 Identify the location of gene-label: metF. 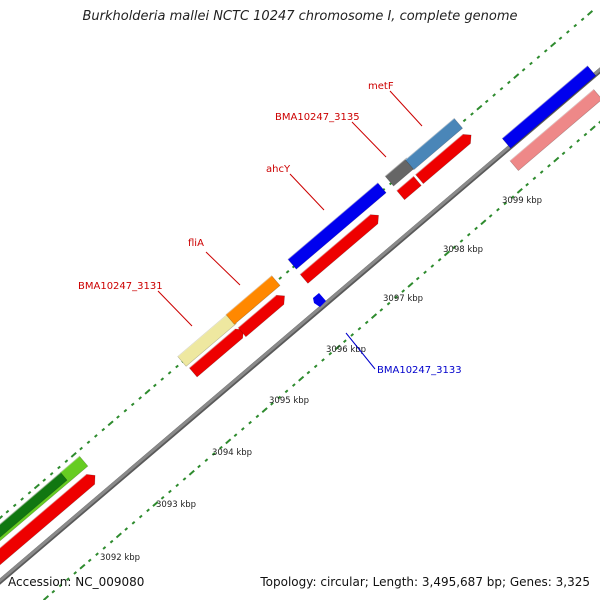
(381, 86).